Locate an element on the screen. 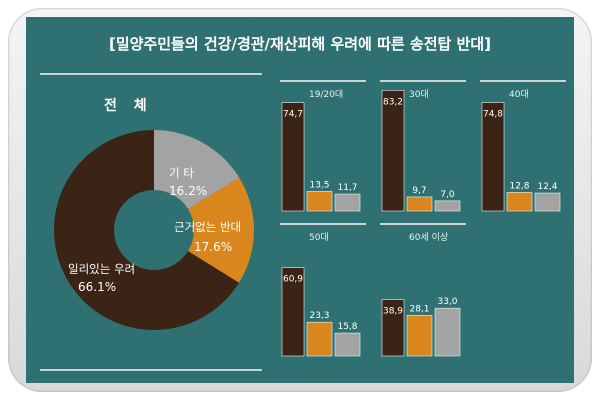 The image size is (600, 400). pie-slice-value: 17.6% is located at coordinates (213, 247).